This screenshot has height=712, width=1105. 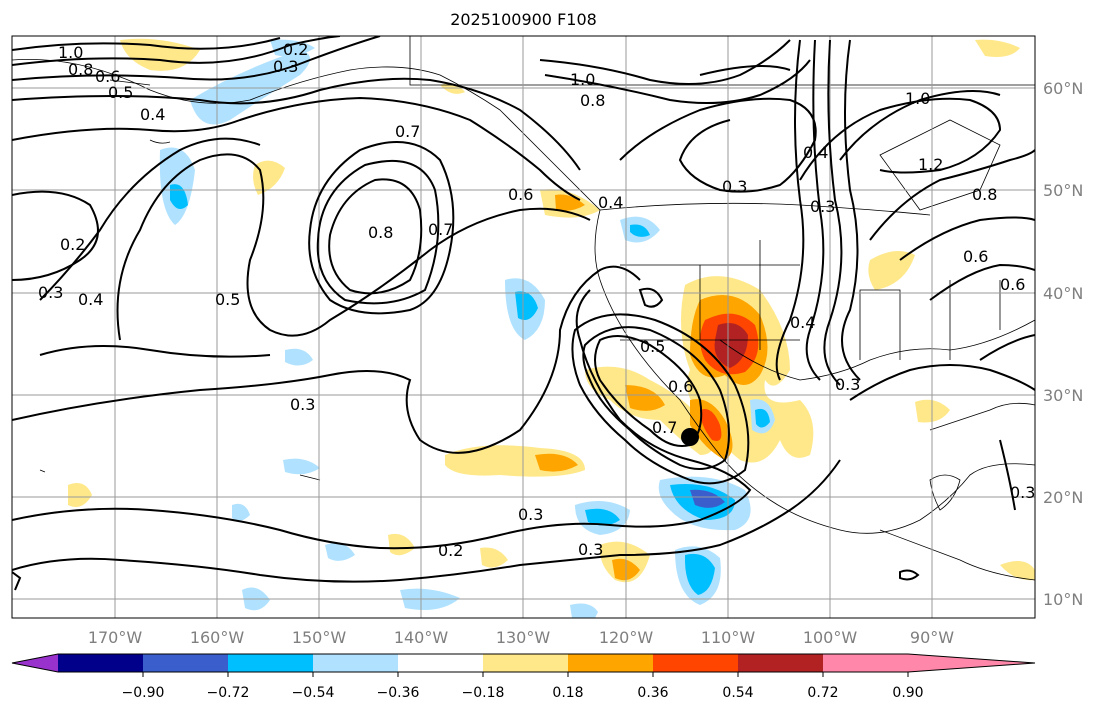 What do you see at coordinates (1063, 88) in the screenshot?
I see `lat-tick-label: 60°N` at bounding box center [1063, 88].